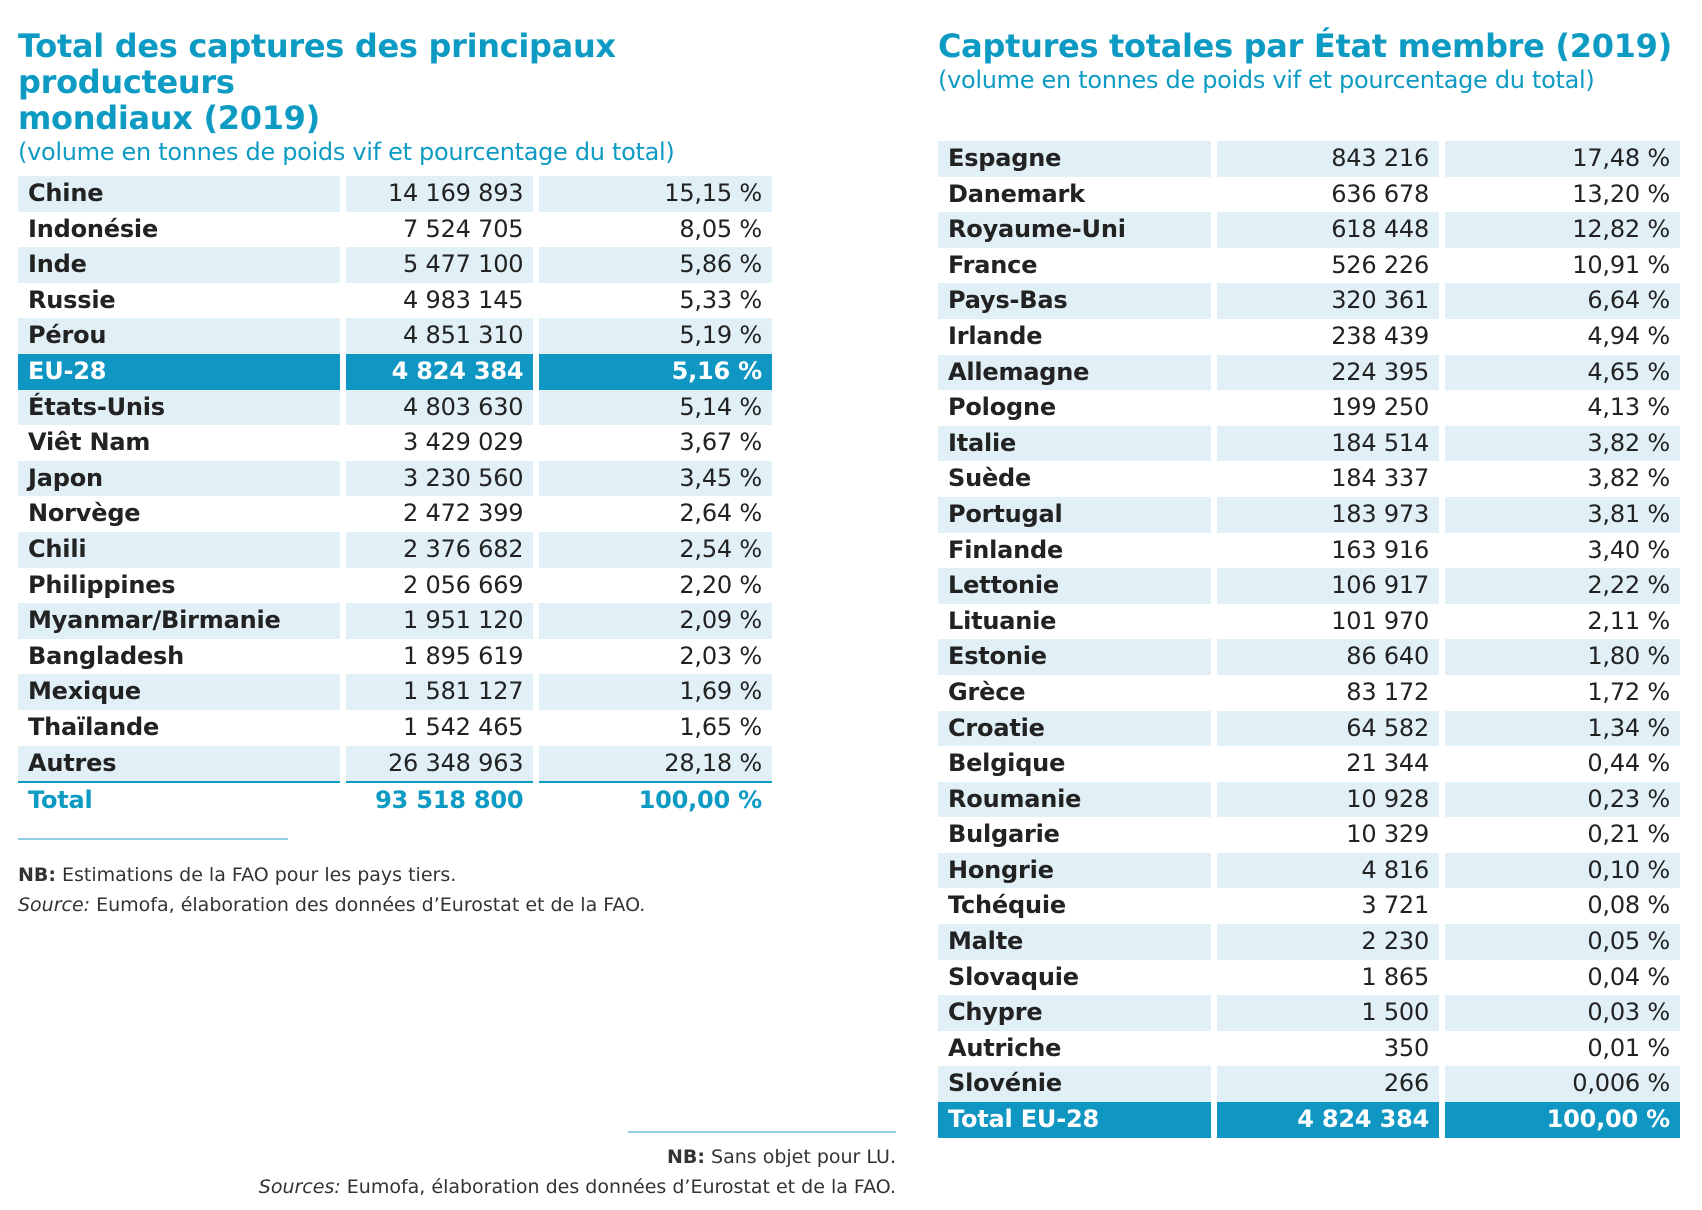 The height and width of the screenshot is (1210, 1702). Describe the element at coordinates (1007, 905) in the screenshot. I see `country-cell: Tchéquie` at that location.